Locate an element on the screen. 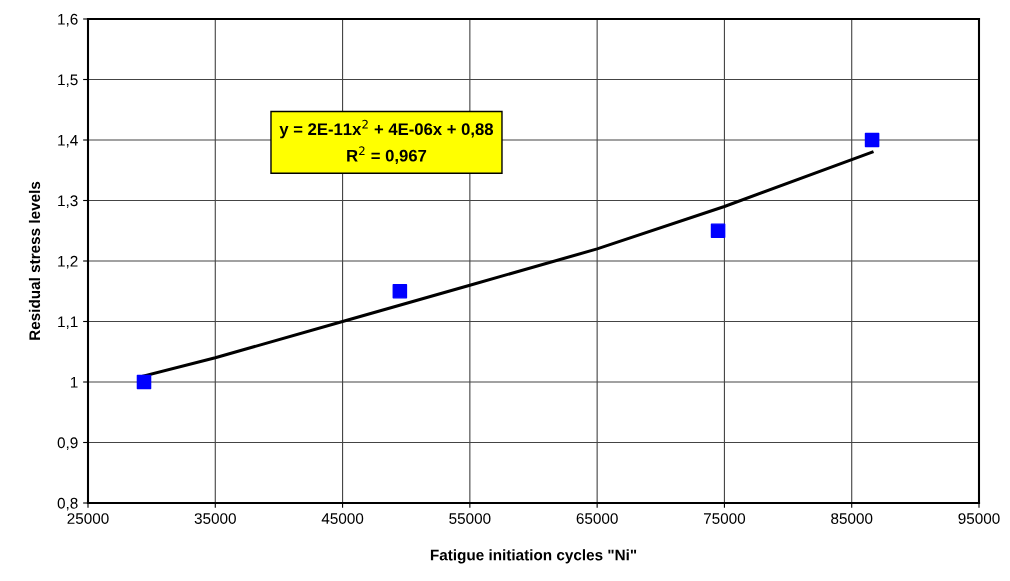  y-tick-label: 1,3 is located at coordinates (68, 201).